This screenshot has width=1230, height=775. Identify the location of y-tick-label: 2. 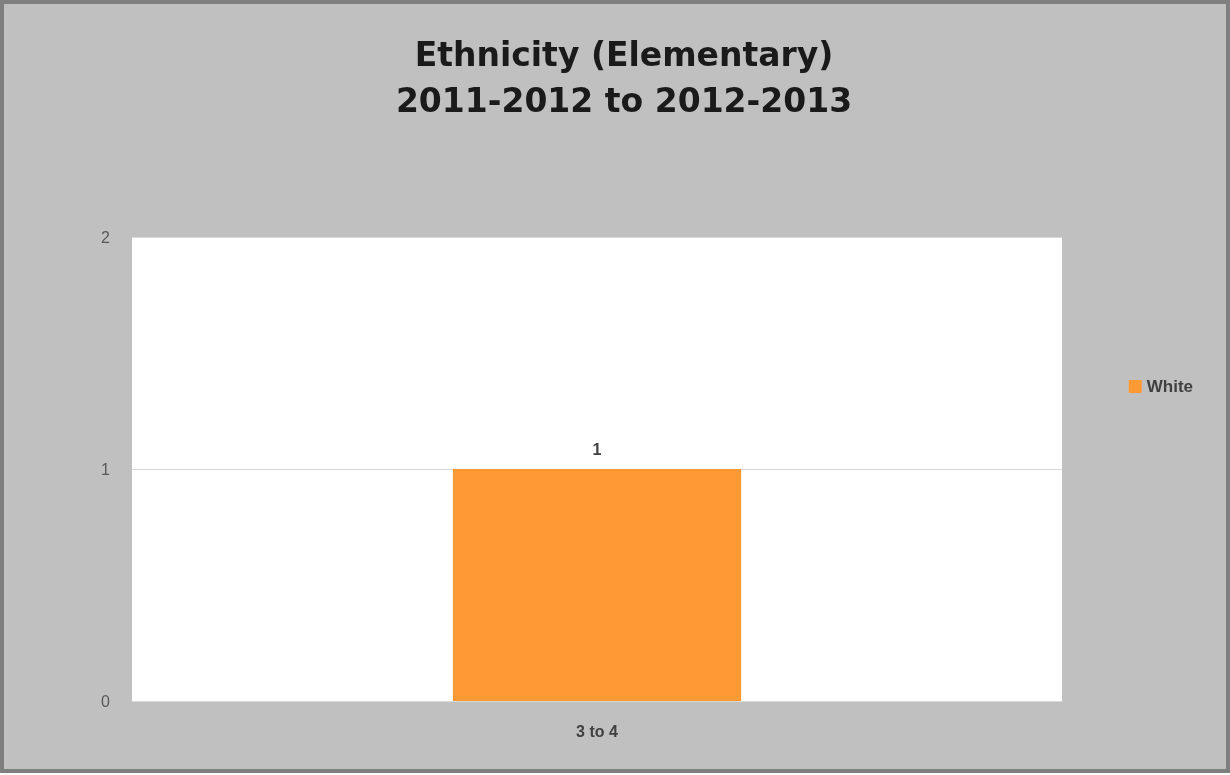
(106, 237).